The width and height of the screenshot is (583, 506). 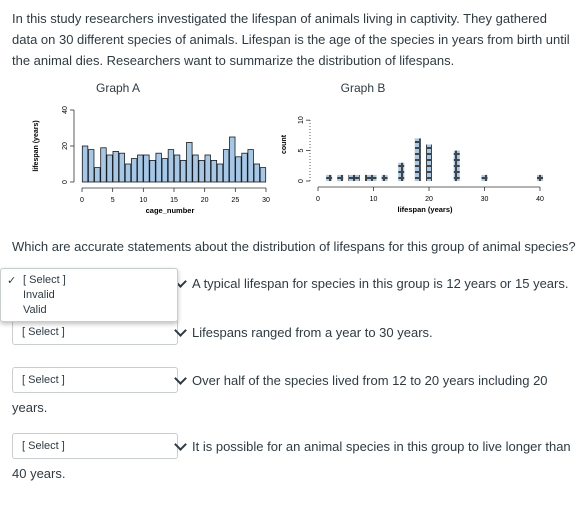 What do you see at coordinates (89, 295) in the screenshot?
I see `dropdown-list: ✓ [ Select ] Invalid Valid` at bounding box center [89, 295].